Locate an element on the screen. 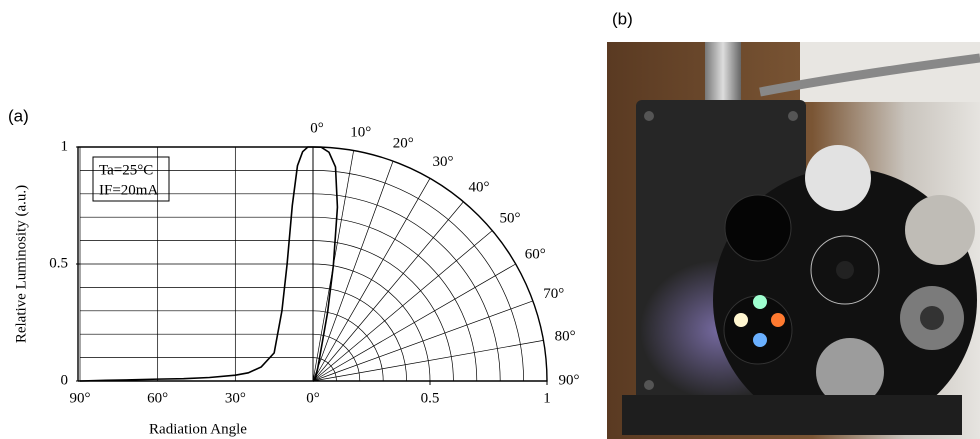  r-tick-label: 1 is located at coordinates (547, 398).